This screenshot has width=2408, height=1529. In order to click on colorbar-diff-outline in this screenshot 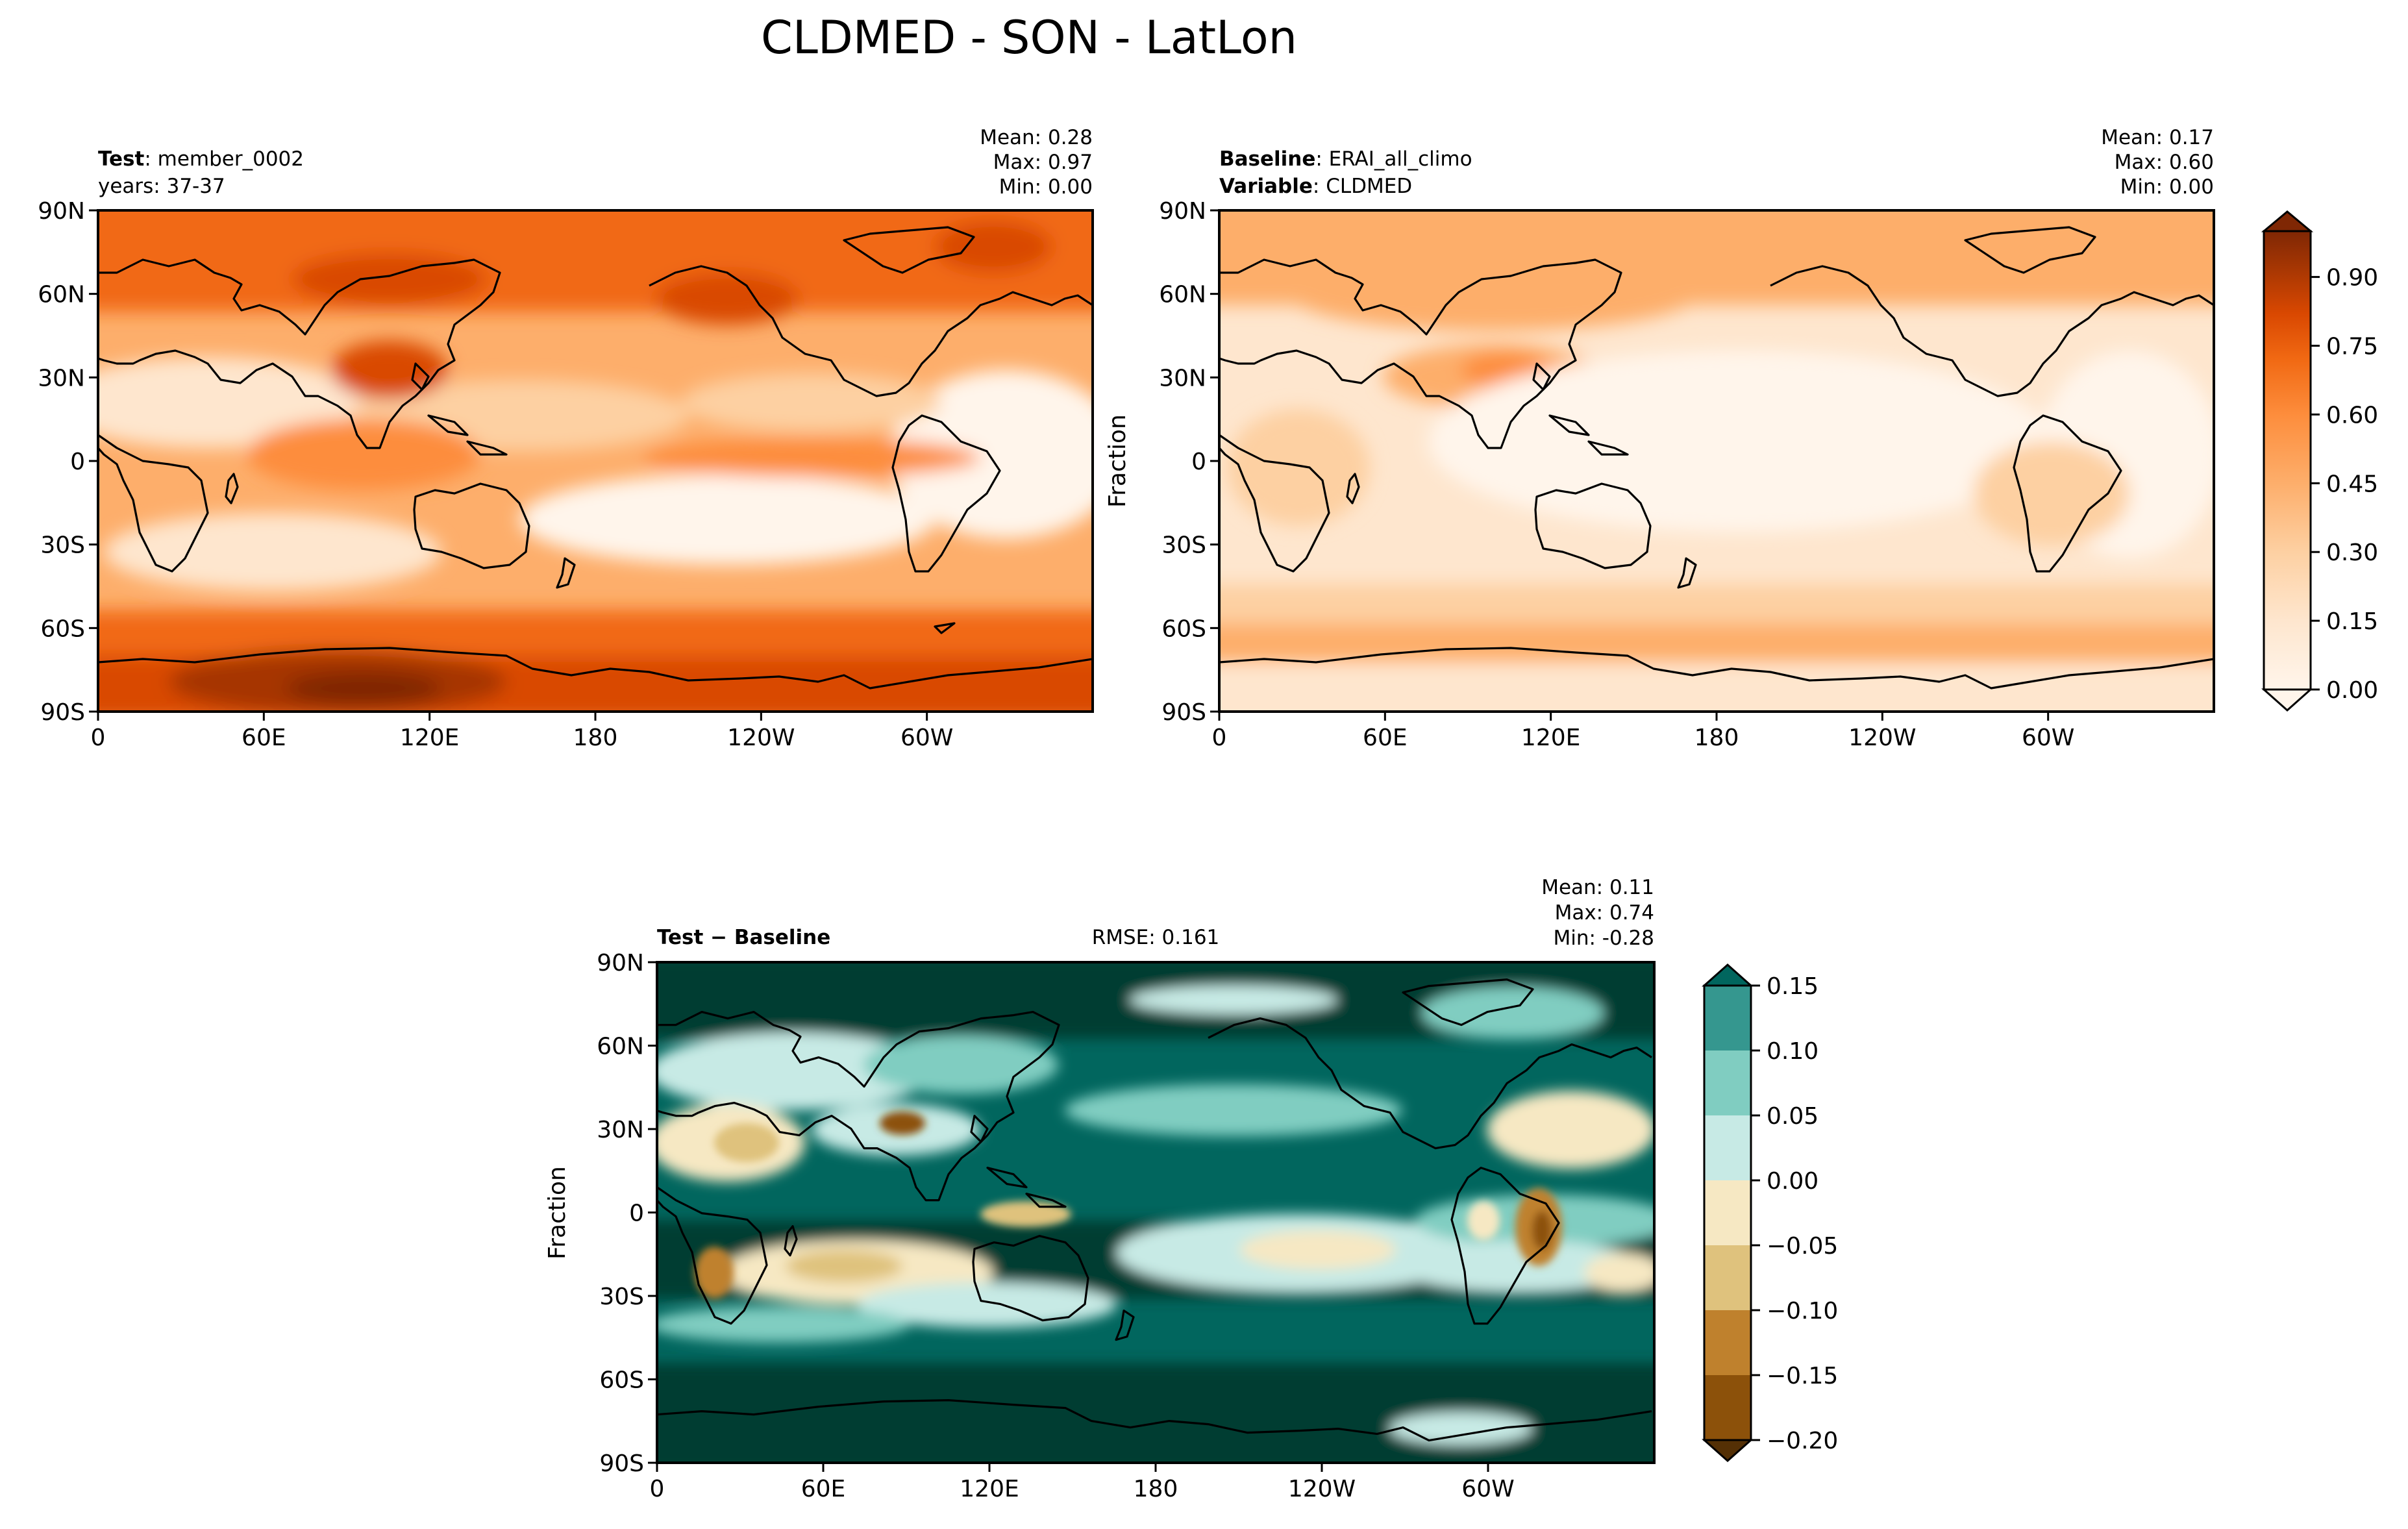, I will do `click(1727, 1212)`.